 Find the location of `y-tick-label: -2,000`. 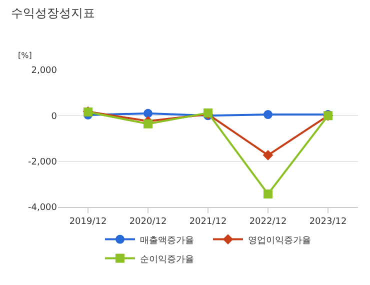

y-tick-label: -2,000 is located at coordinates (43, 162).